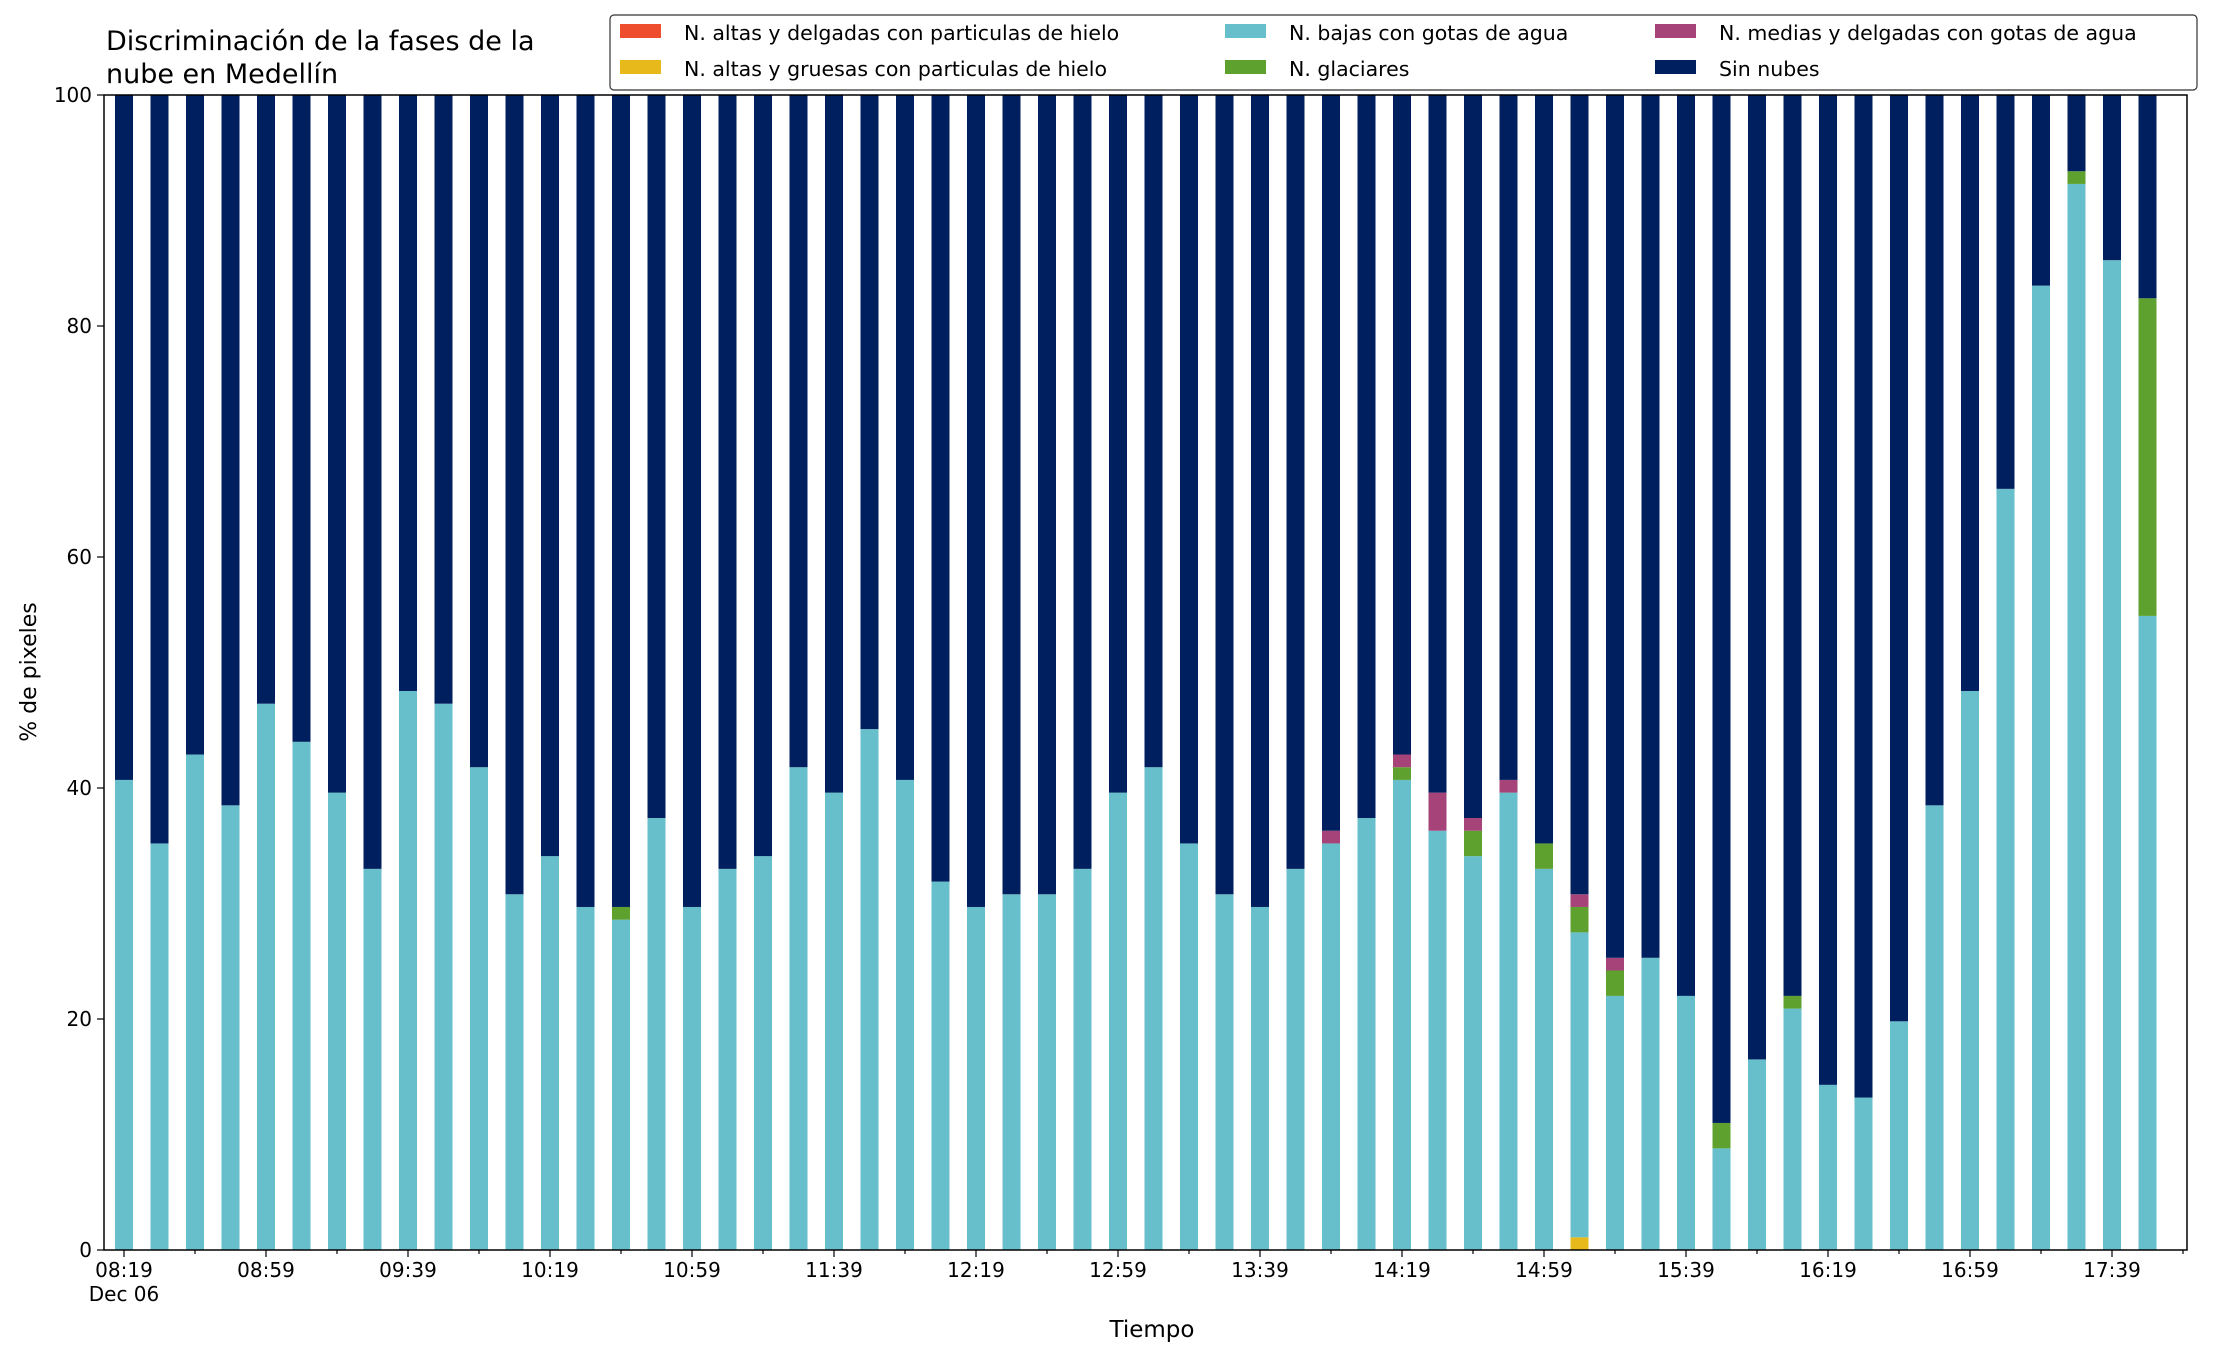 The height and width of the screenshot is (1359, 2216). I want to click on x-tick-label: 15:39, so click(1686, 1270).